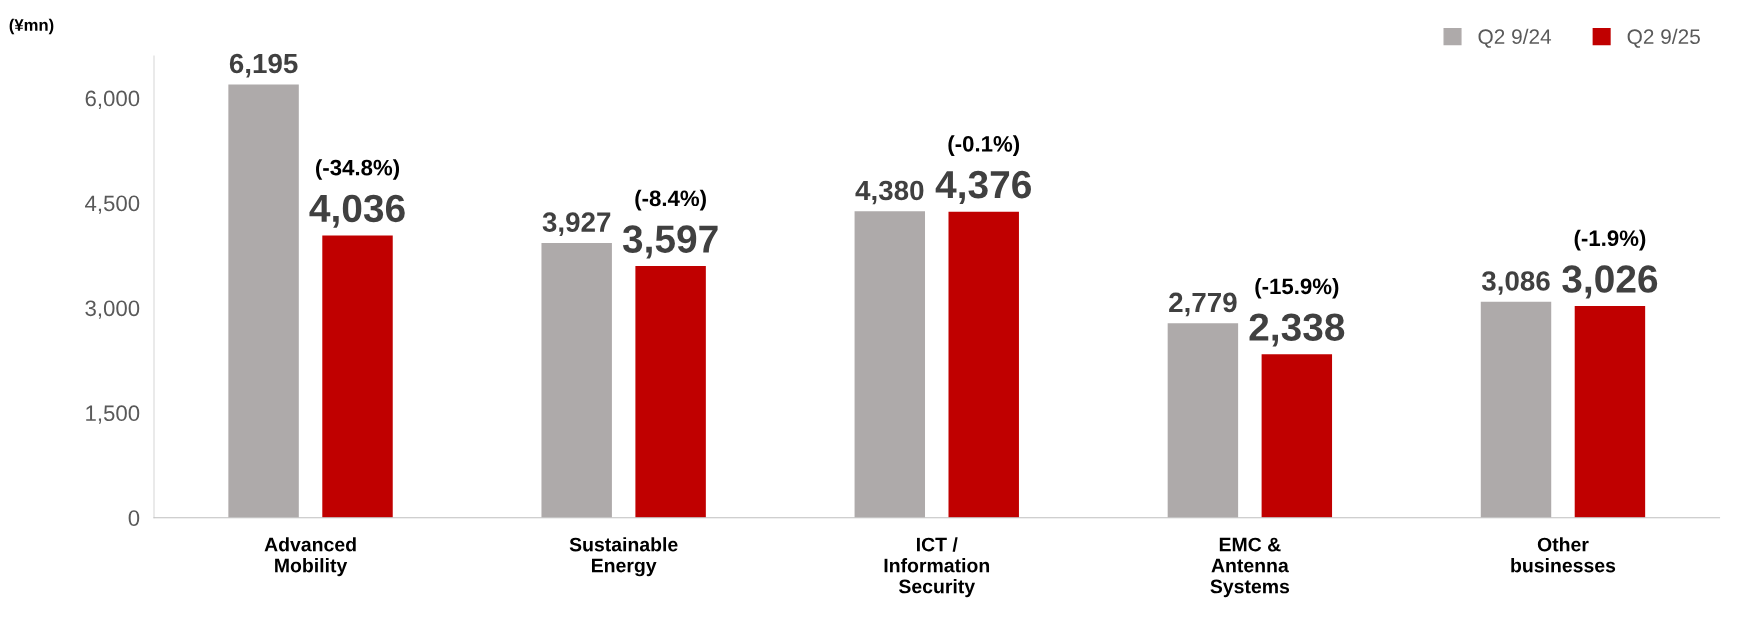 The height and width of the screenshot is (623, 1760). I want to click on annotation: (-34.8%), so click(358, 169).